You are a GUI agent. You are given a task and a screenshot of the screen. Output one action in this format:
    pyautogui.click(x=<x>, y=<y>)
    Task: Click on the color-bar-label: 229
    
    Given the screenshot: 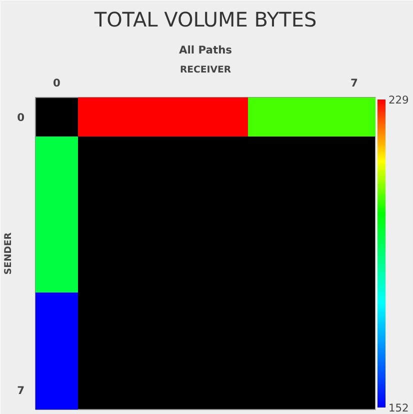 What is the action you would take?
    pyautogui.click(x=399, y=100)
    